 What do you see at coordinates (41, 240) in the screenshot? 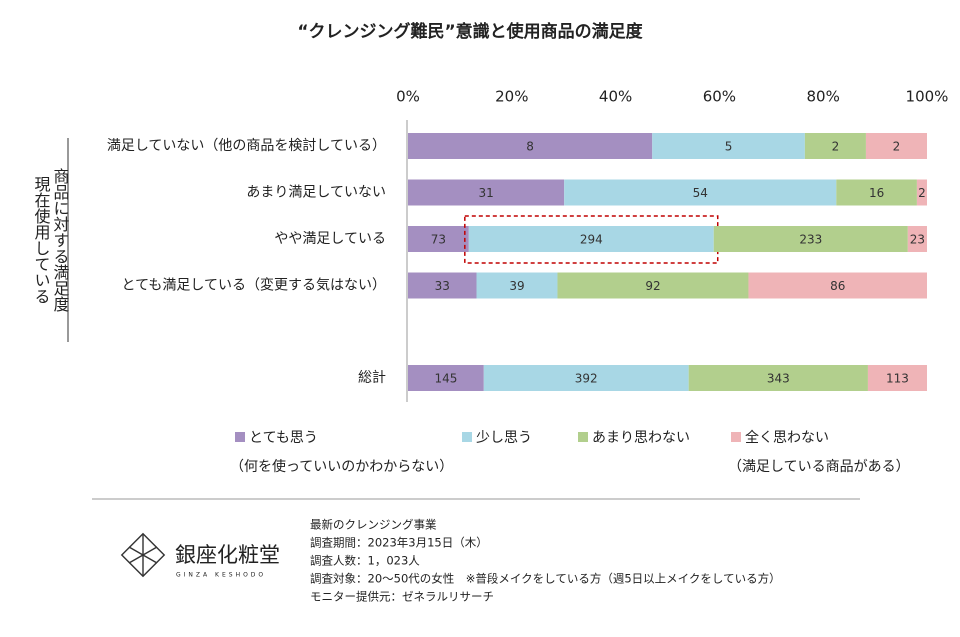
I see `y-axis-label: 現在使用している` at bounding box center [41, 240].